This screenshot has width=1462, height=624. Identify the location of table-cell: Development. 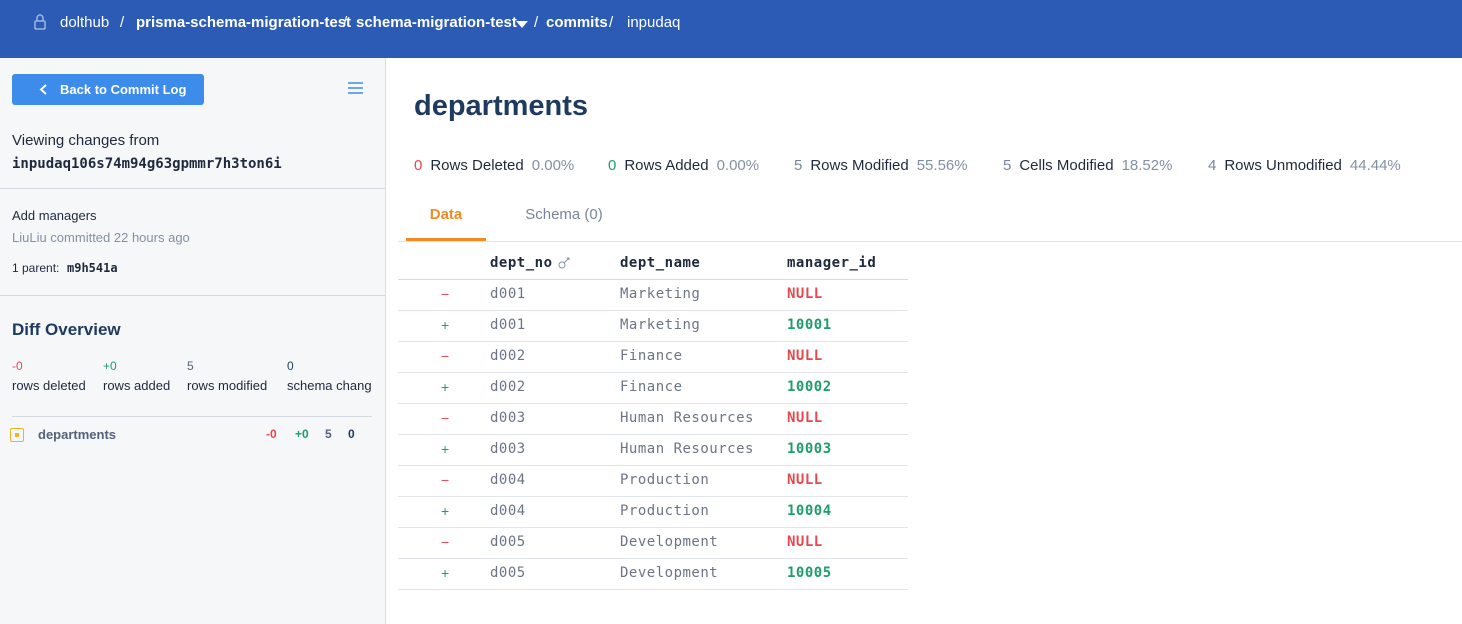
(669, 542).